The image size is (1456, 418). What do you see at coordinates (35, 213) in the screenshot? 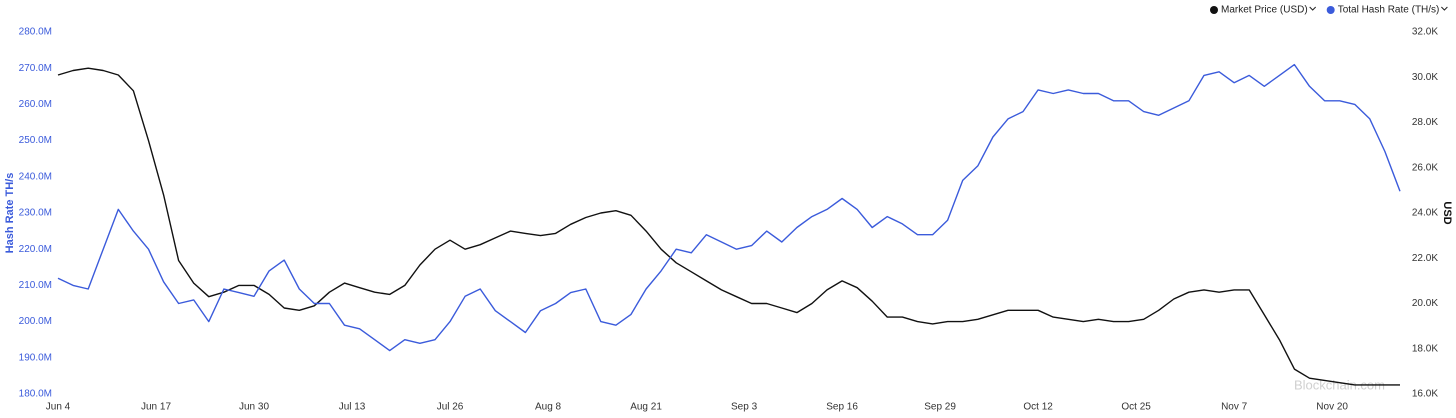
I see `y-tick-label: 230.0M` at bounding box center [35, 213].